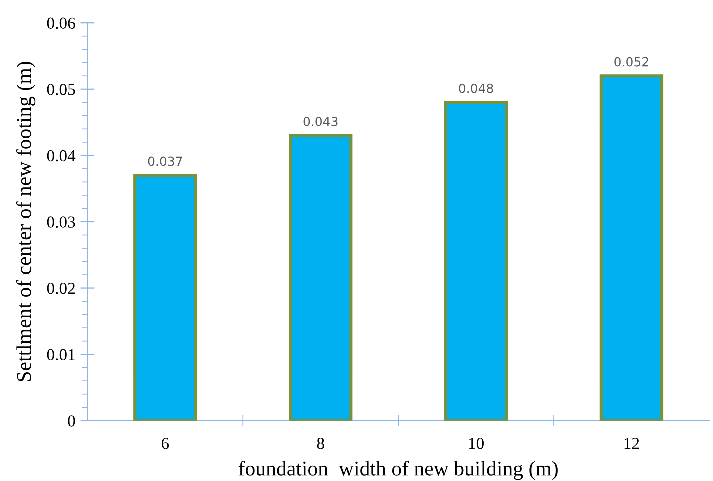  I want to click on y-tick-label: 0.05, so click(61, 90).